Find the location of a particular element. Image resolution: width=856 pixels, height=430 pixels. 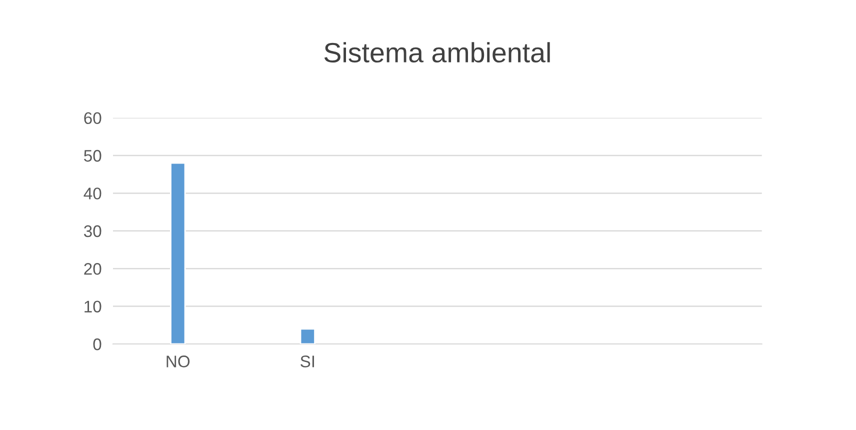

y-tick-label: 60 is located at coordinates (93, 118).